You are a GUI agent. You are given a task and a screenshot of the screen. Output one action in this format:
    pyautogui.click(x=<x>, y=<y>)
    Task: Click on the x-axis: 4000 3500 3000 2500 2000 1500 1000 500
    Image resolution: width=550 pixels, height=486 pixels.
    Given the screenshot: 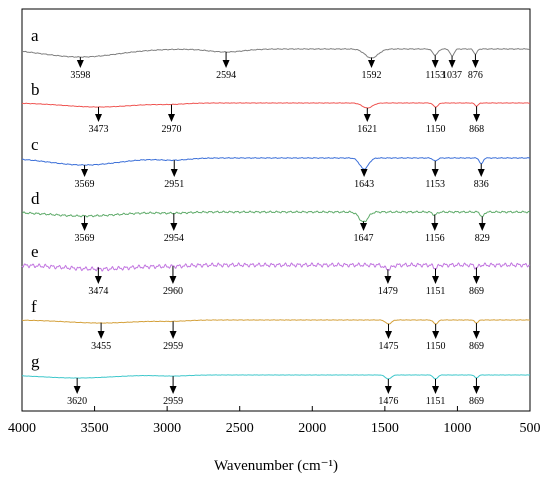 What is the action you would take?
    pyautogui.click(x=274, y=421)
    